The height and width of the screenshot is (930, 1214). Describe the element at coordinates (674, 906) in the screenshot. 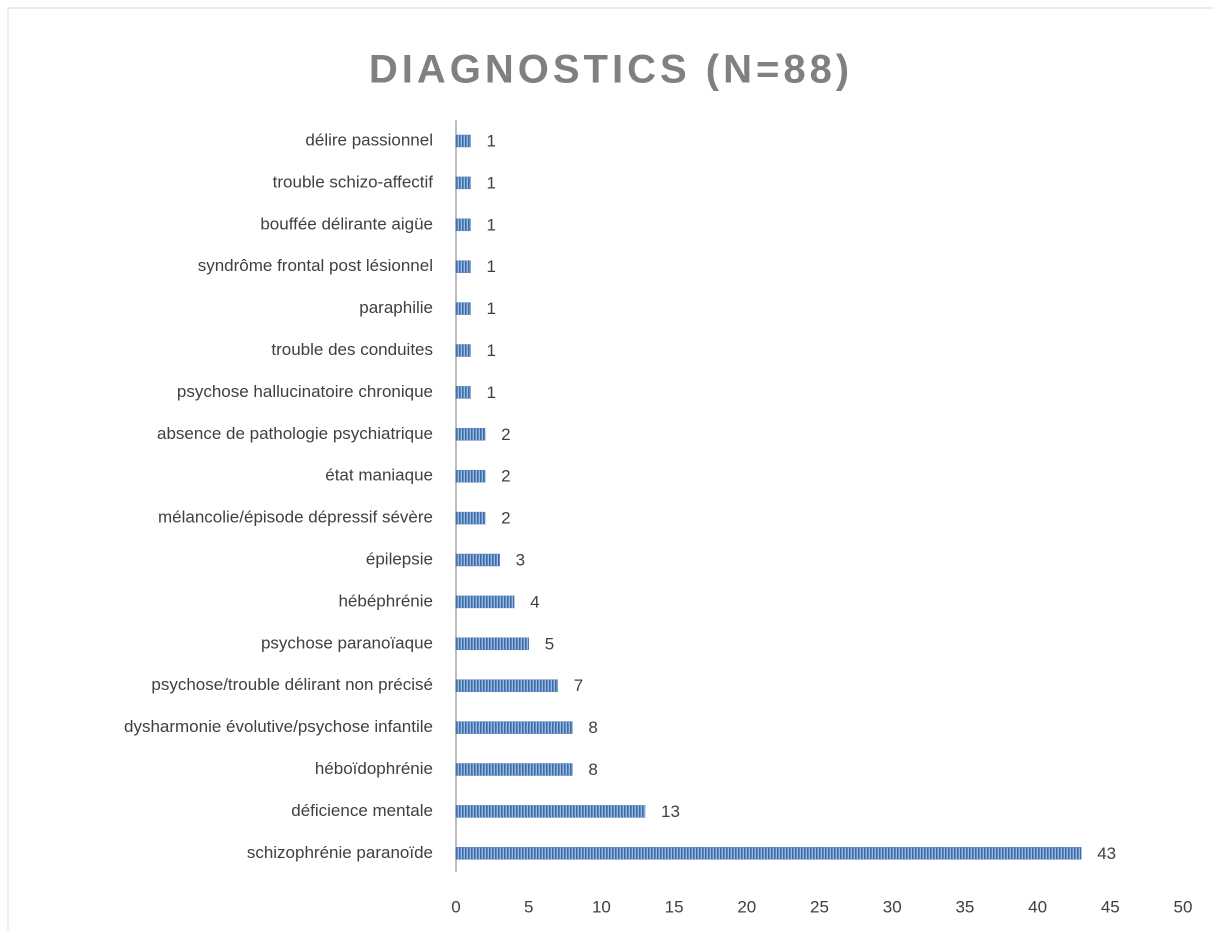

I see `x-tick-label: 15` at that location.